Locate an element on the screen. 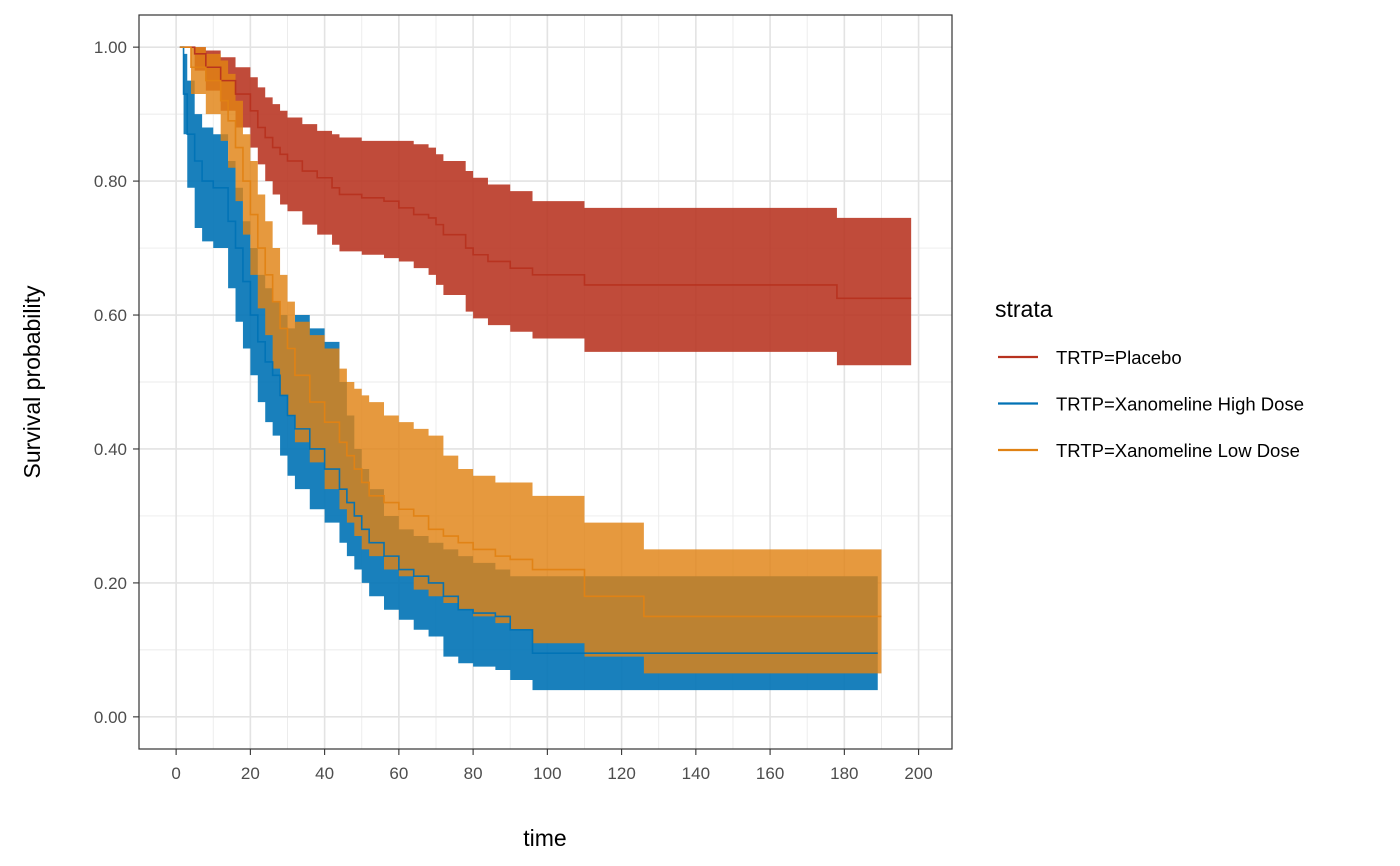 This screenshot has width=1400, height=866. x-tick-label: 180 is located at coordinates (844, 773).